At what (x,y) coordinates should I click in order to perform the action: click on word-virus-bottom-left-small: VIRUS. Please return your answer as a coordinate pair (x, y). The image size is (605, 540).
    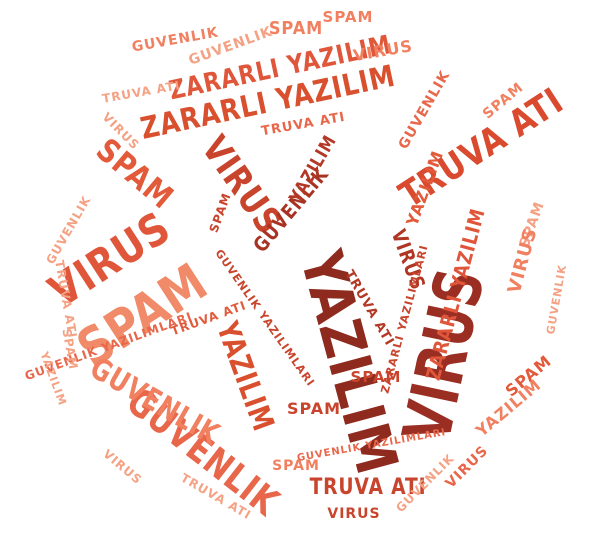
    Looking at the image, I should click on (122, 467).